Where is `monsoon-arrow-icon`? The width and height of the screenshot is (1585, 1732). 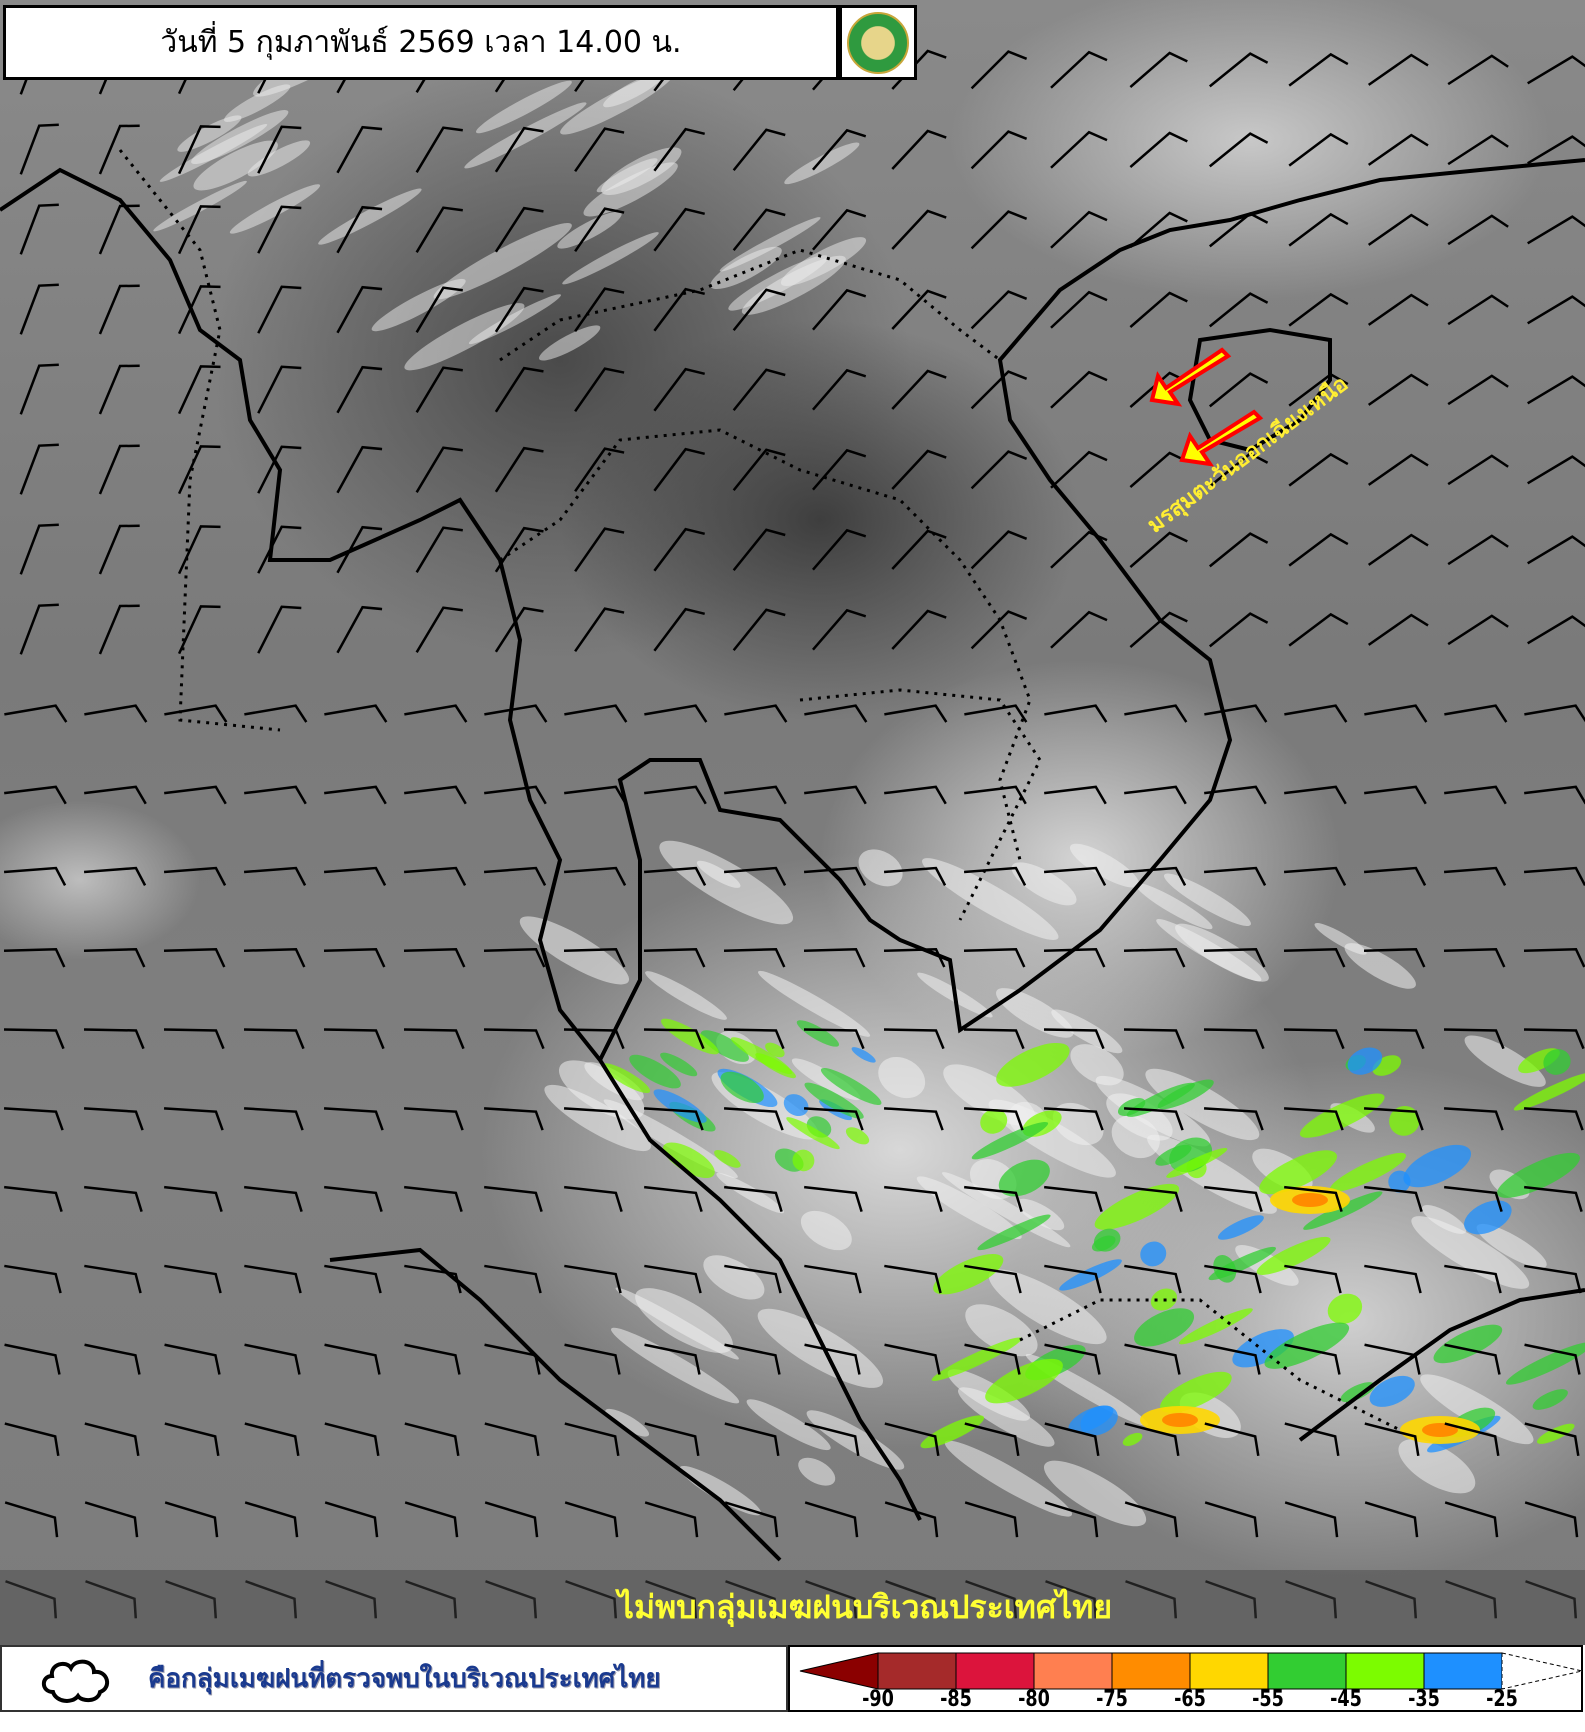
monsoon-arrow-icon is located at coordinates (1221, 438).